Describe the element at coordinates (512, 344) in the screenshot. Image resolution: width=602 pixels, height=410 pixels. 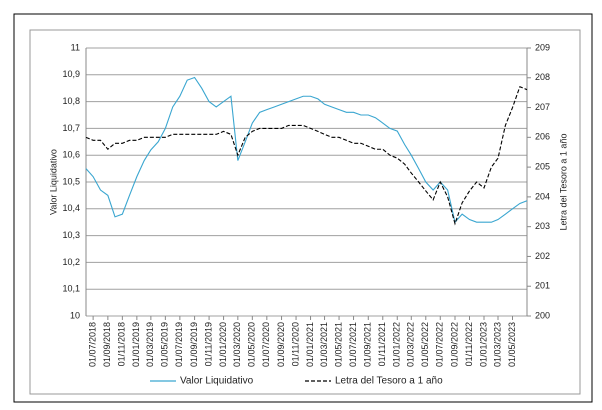
I see `x-tick-label: 01/05/2023` at that location.